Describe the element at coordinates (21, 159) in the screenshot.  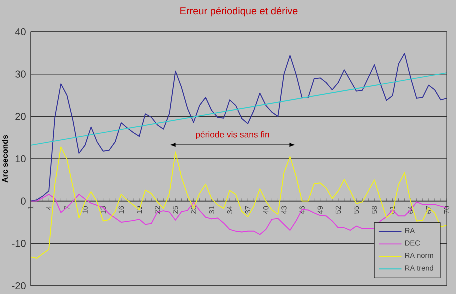
I see `y-tick-label: 10` at that location.